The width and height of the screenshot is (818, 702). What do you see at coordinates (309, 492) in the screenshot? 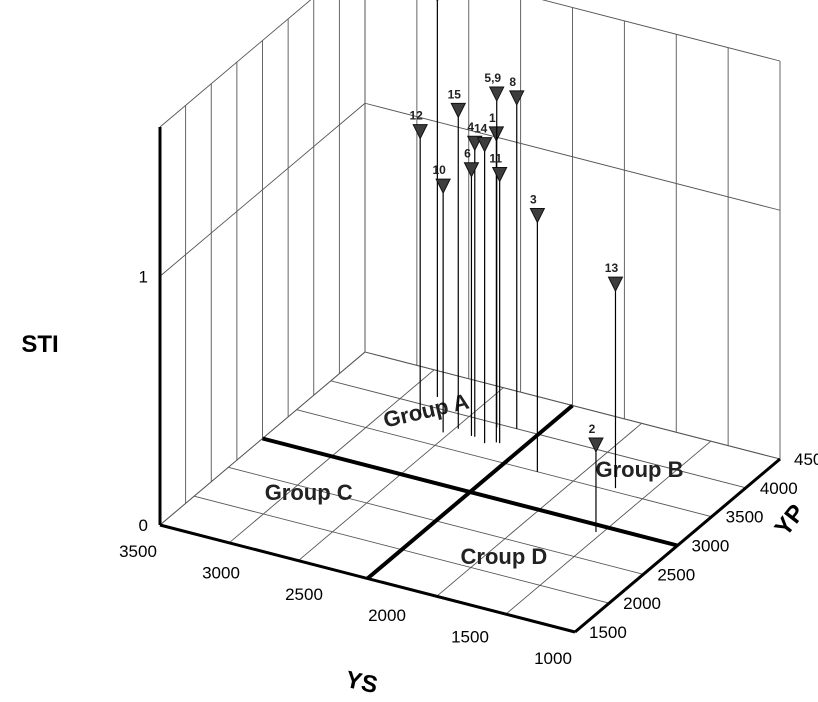
I see `group-c-label: Group C` at bounding box center [309, 492].